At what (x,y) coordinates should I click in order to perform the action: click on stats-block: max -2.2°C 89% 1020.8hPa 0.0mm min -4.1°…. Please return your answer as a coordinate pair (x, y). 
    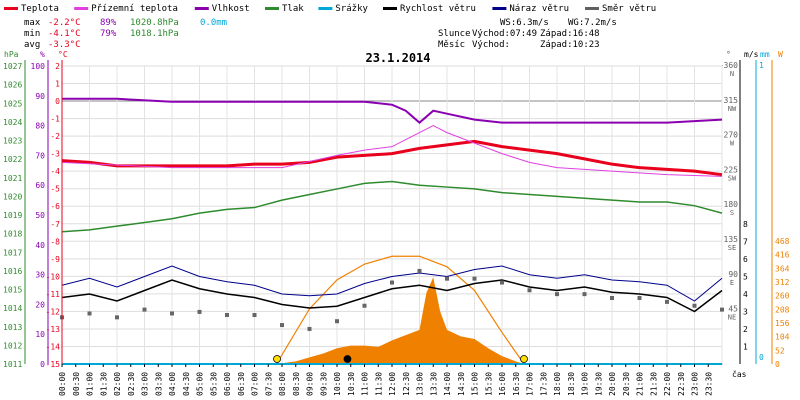
    Looking at the image, I should click on (125, 34).